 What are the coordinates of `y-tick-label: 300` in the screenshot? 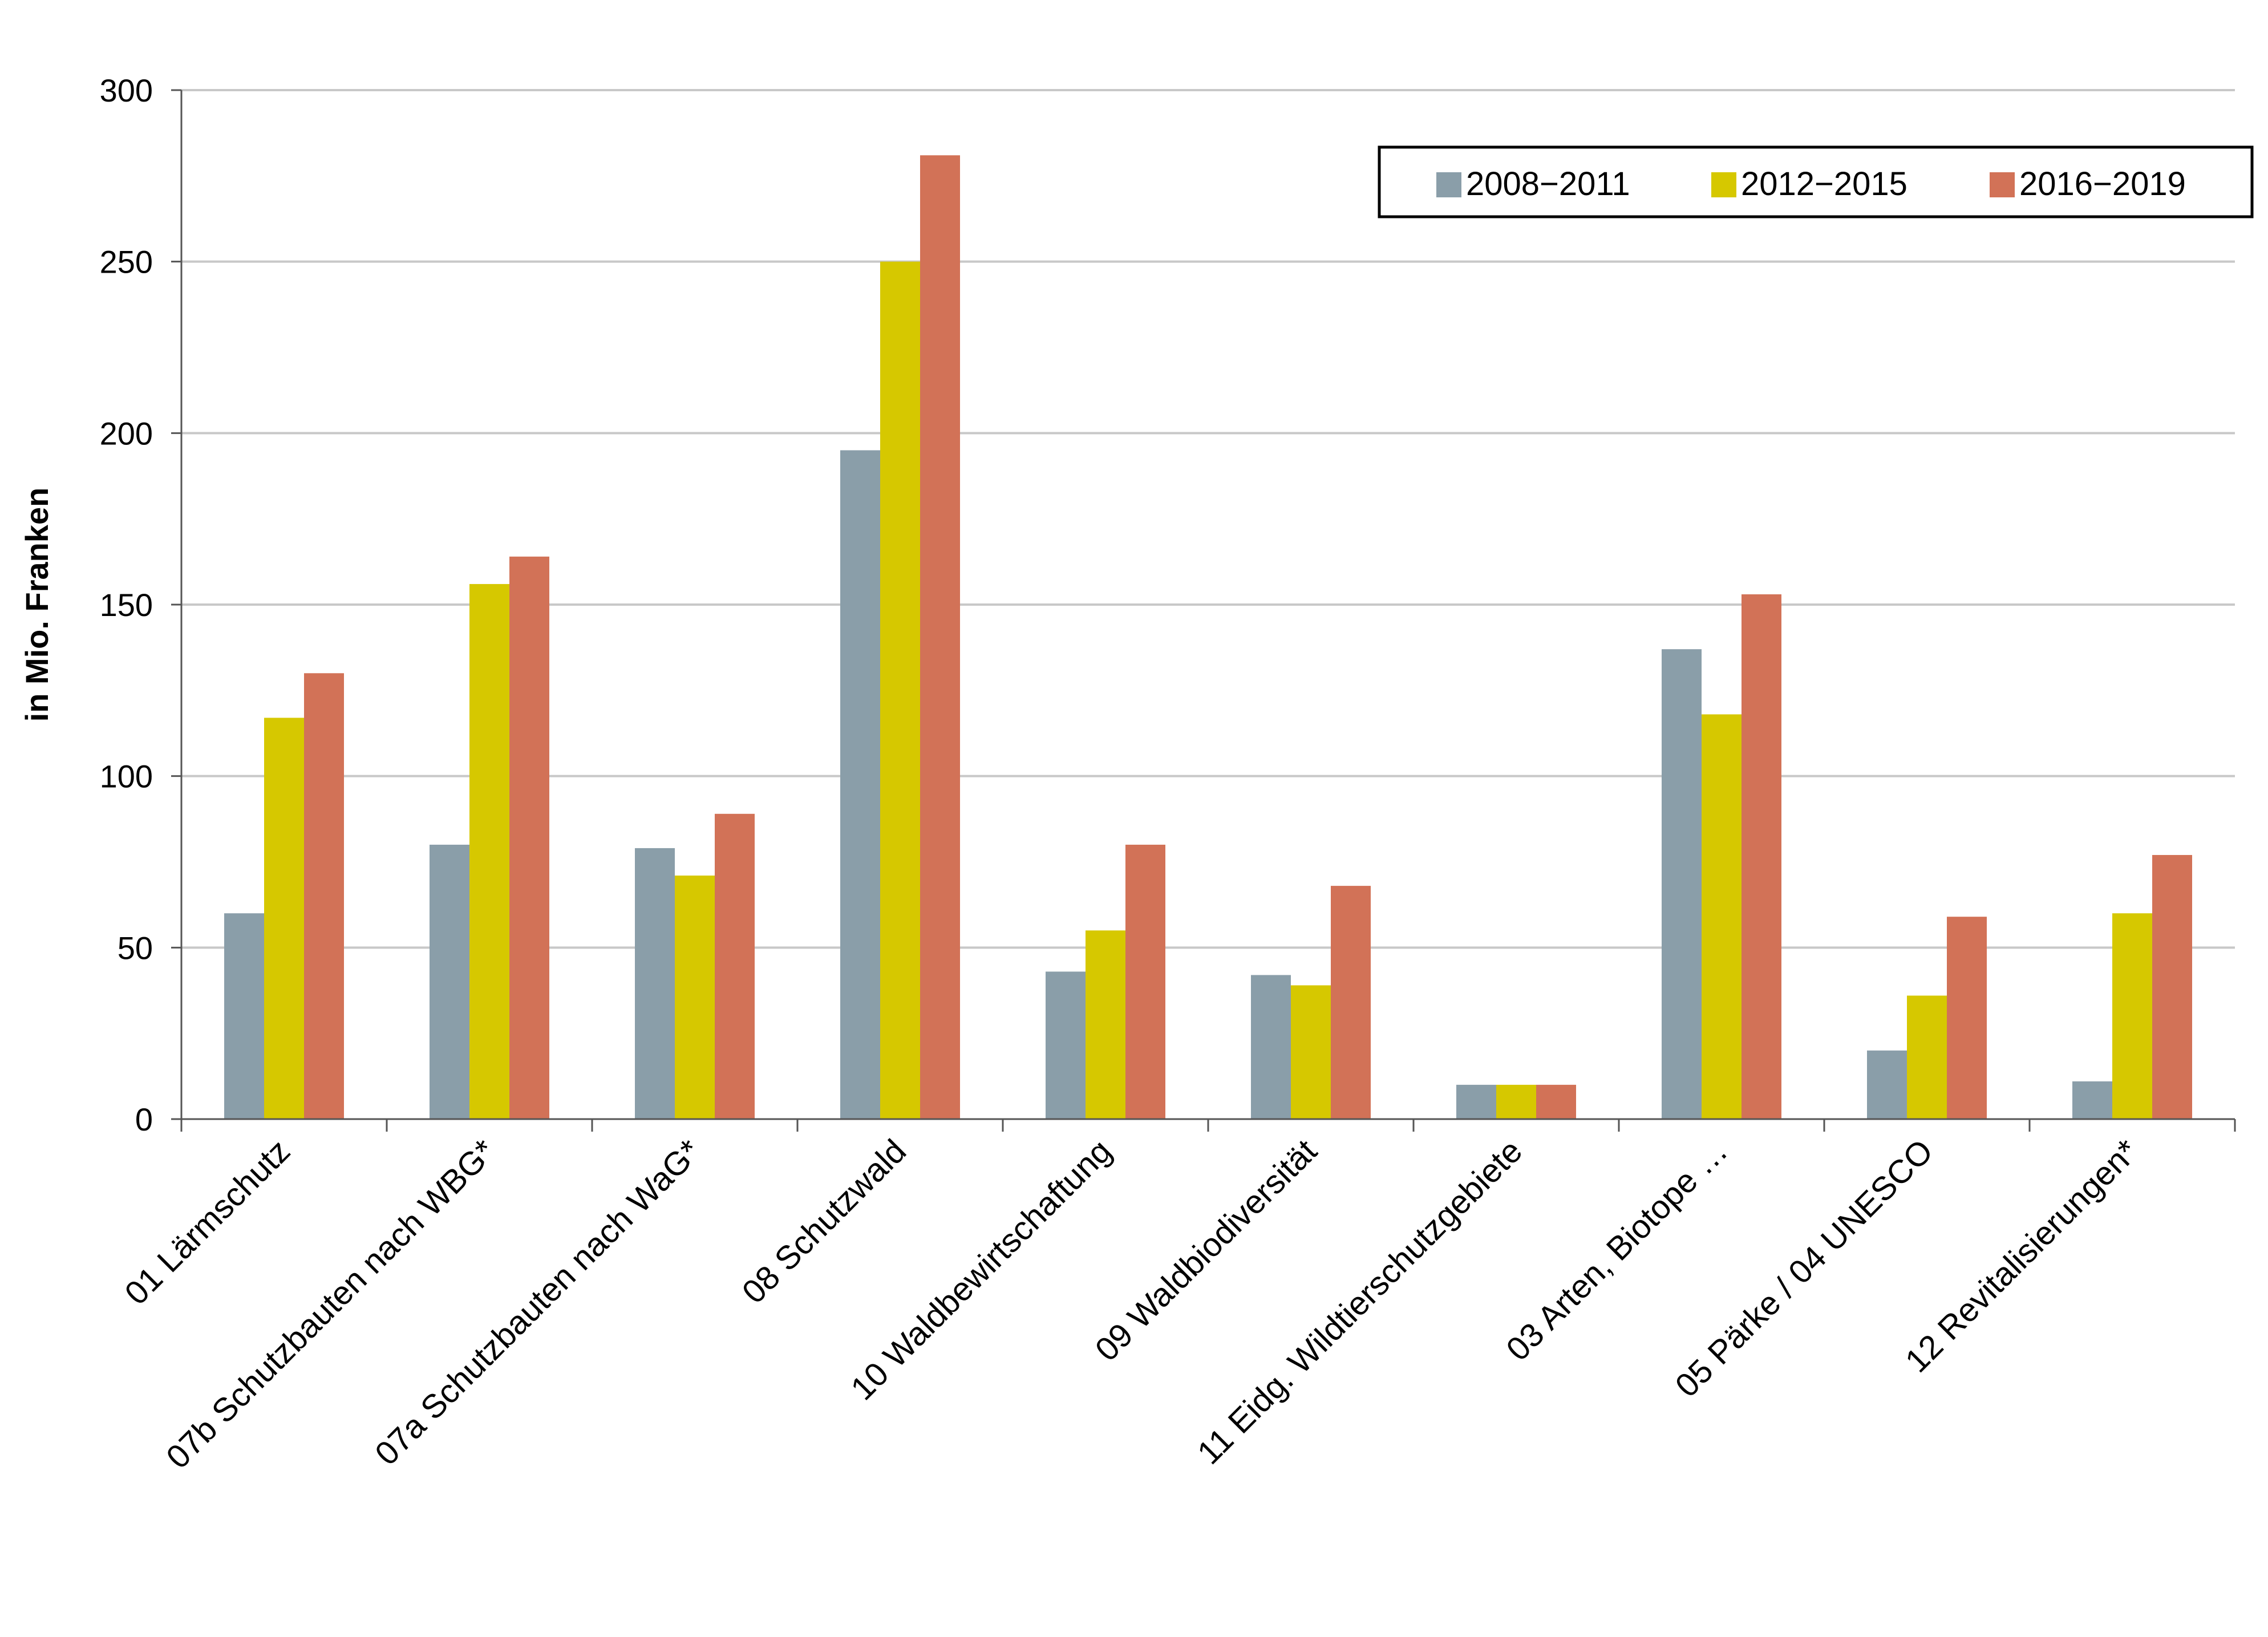 It's located at (127, 90).